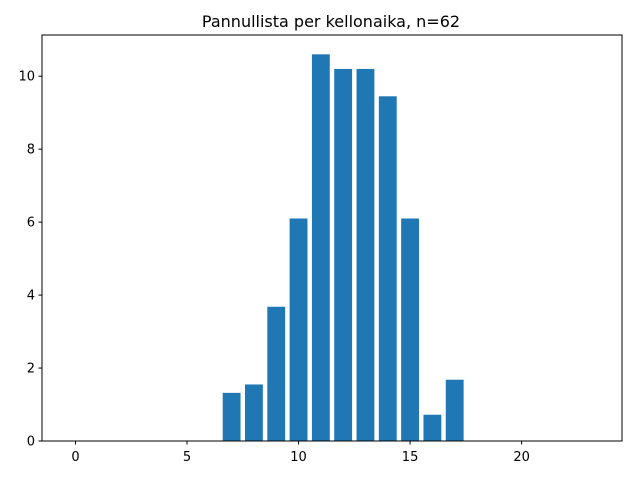 The image size is (640, 480). What do you see at coordinates (31, 223) in the screenshot?
I see `y-tick-label: 6` at bounding box center [31, 223].